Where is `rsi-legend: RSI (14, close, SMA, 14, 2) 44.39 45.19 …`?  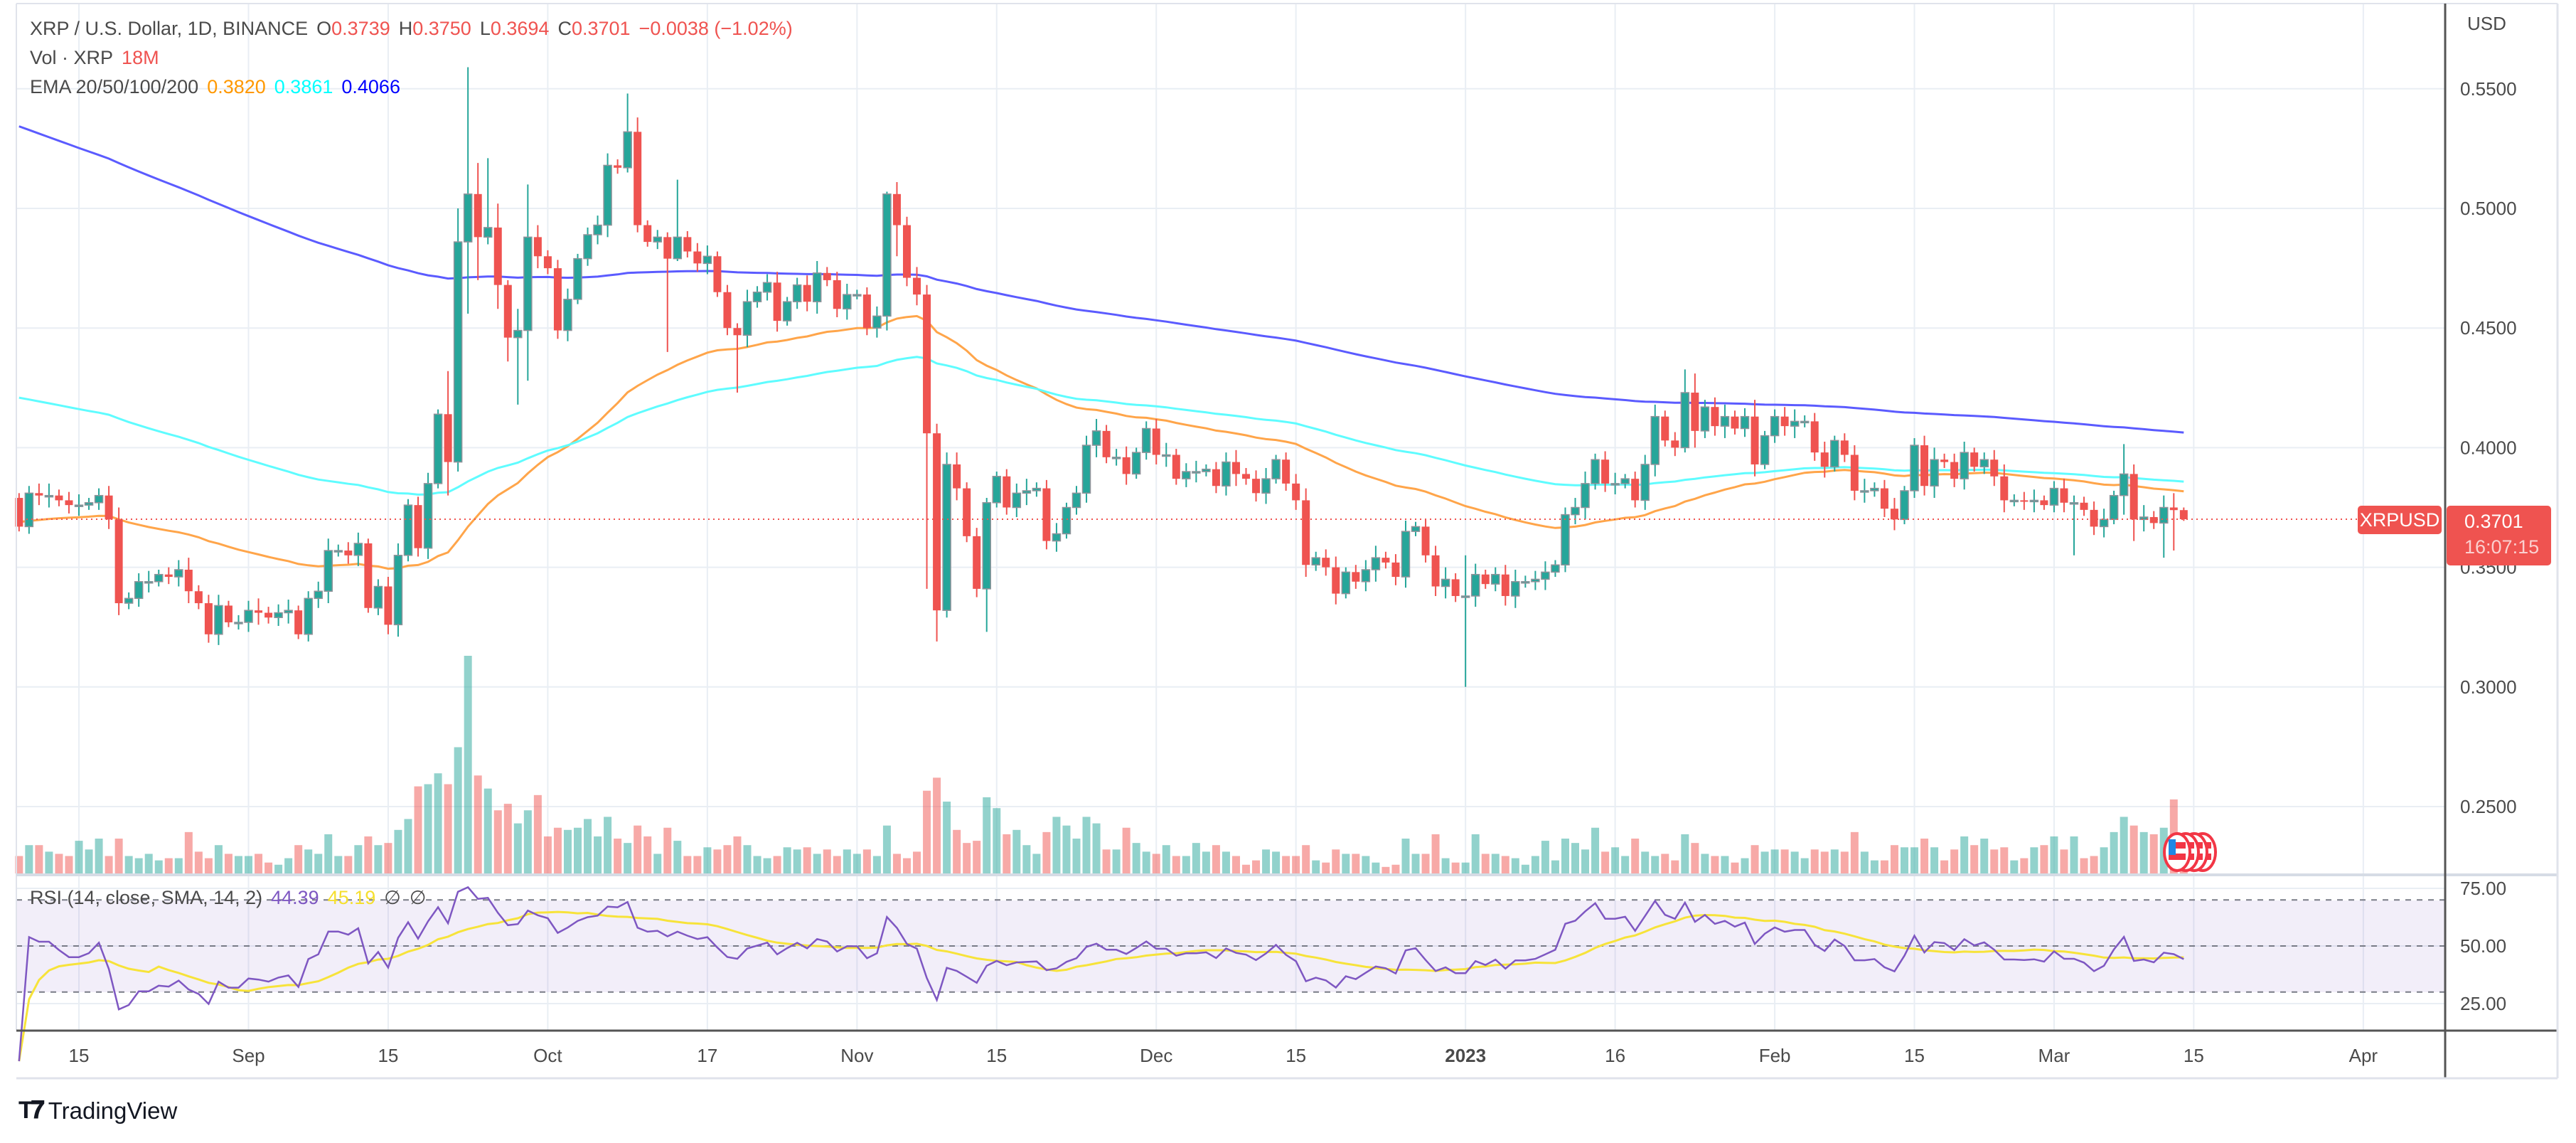
rsi-legend: RSI (14, close, SMA, 14, 2) 44.39 45.19 … is located at coordinates (228, 898).